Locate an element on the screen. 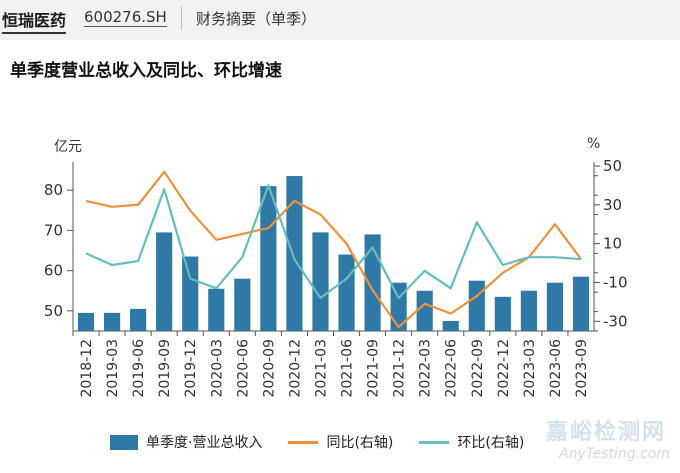 The image size is (680, 473). x-tick-label: 2019-09 is located at coordinates (165, 368).